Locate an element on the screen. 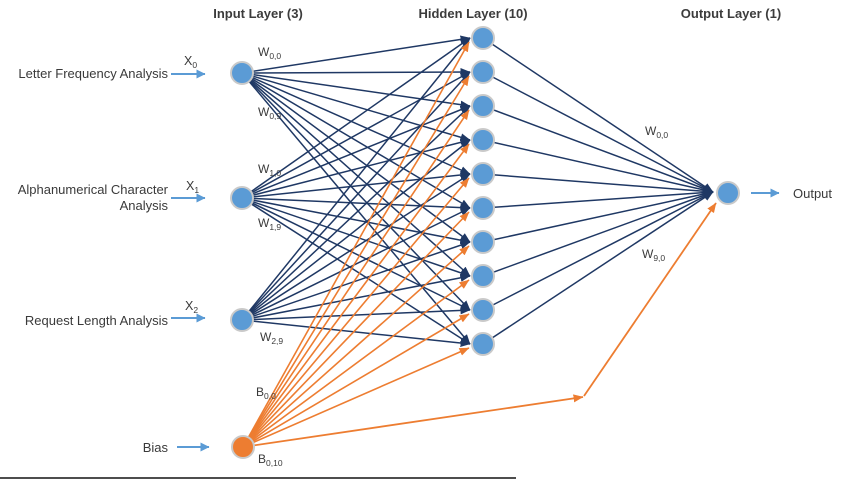 This screenshot has height=479, width=850. weight-label-b00: B0,0 is located at coordinates (266, 393).